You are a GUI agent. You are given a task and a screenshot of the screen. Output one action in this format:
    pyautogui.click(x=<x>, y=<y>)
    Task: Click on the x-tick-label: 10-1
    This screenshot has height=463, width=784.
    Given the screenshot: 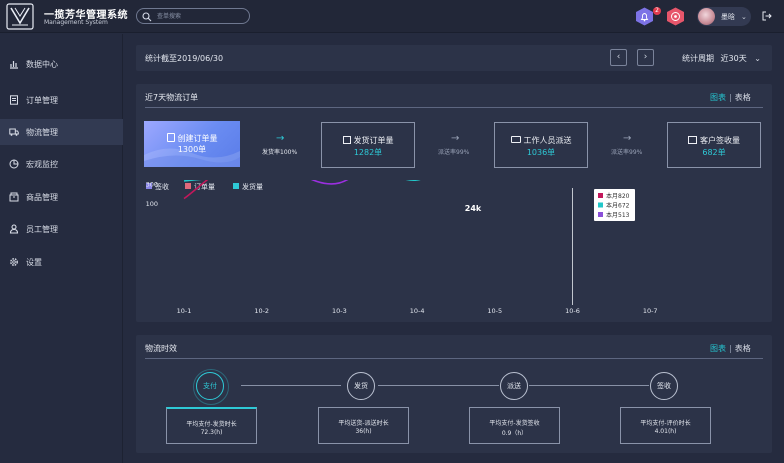 What is the action you would take?
    pyautogui.click(x=184, y=311)
    